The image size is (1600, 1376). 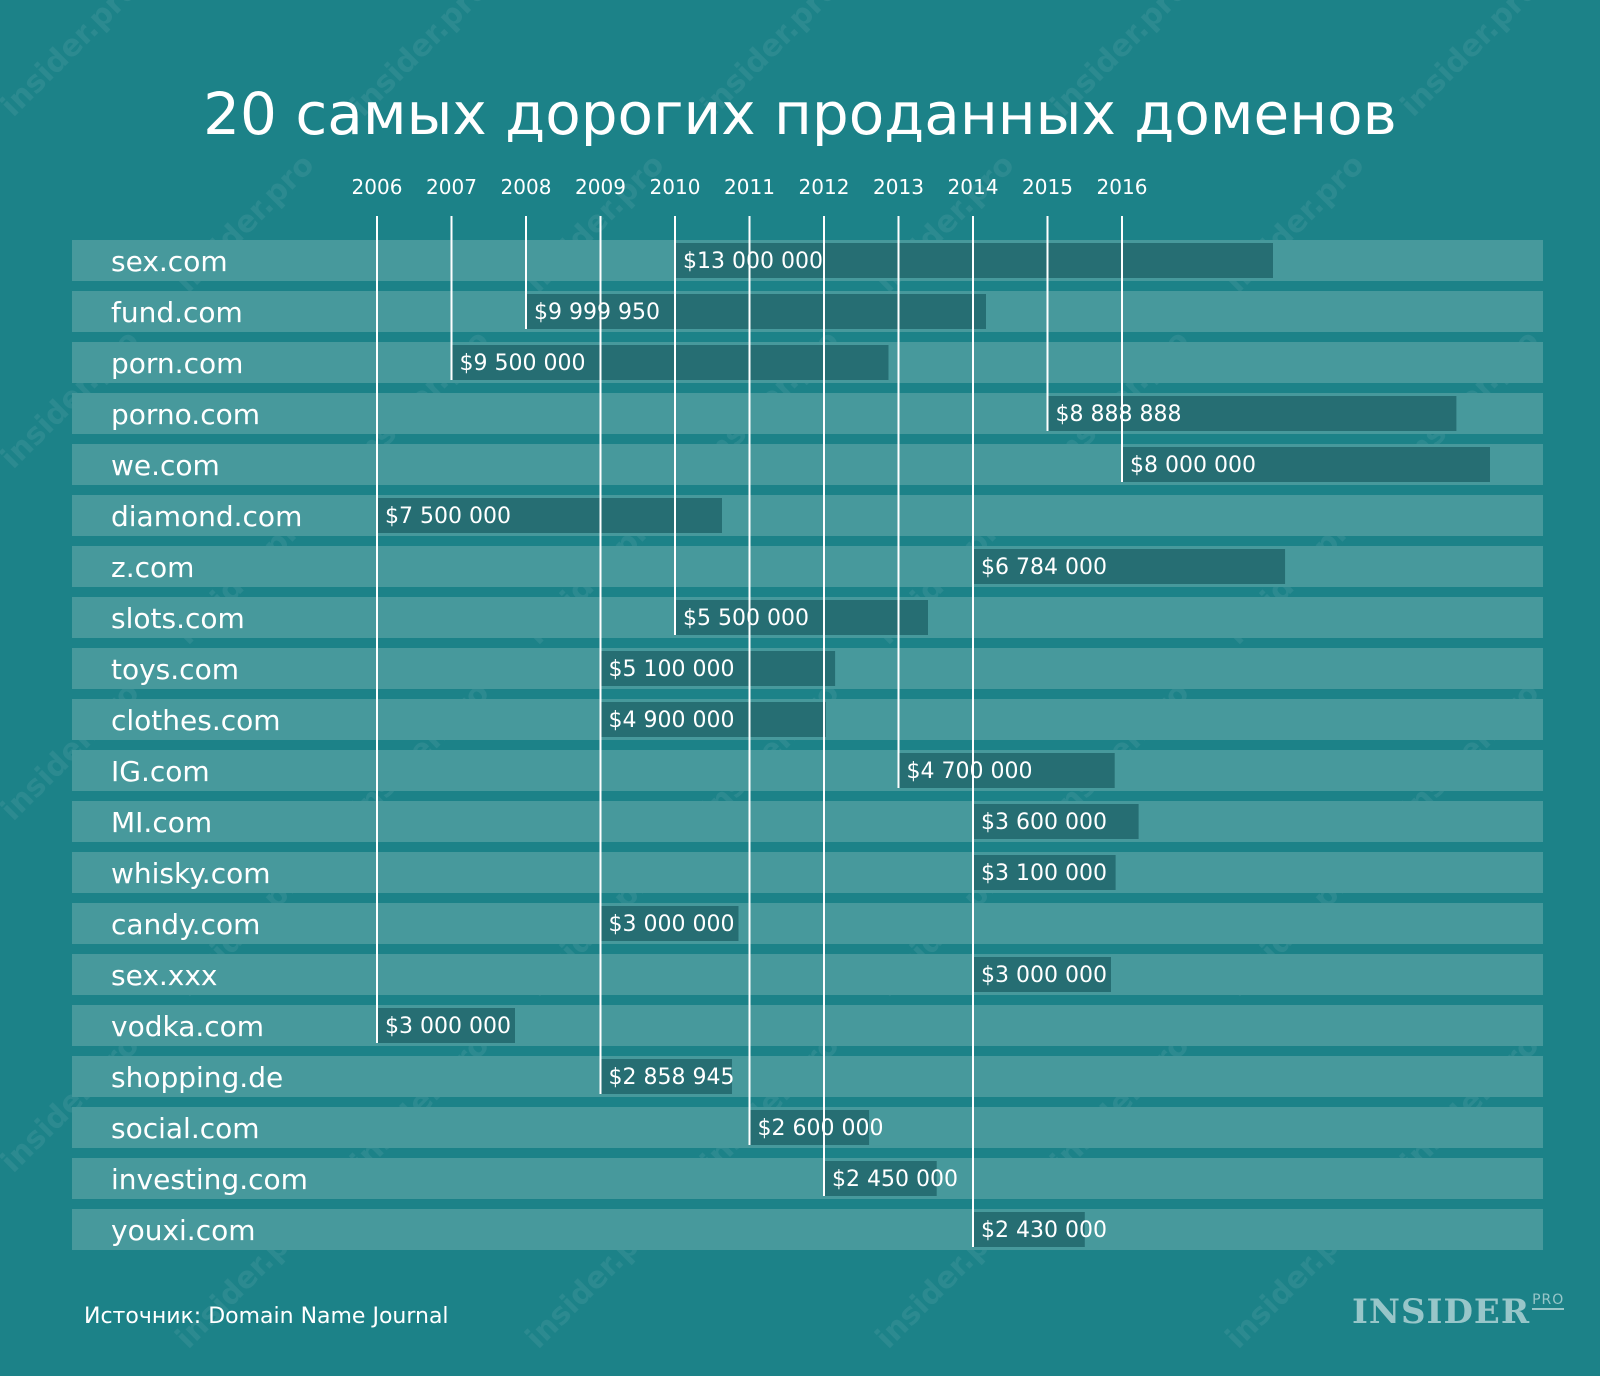 I want to click on year-tick-label: 2012, so click(x=824, y=187).